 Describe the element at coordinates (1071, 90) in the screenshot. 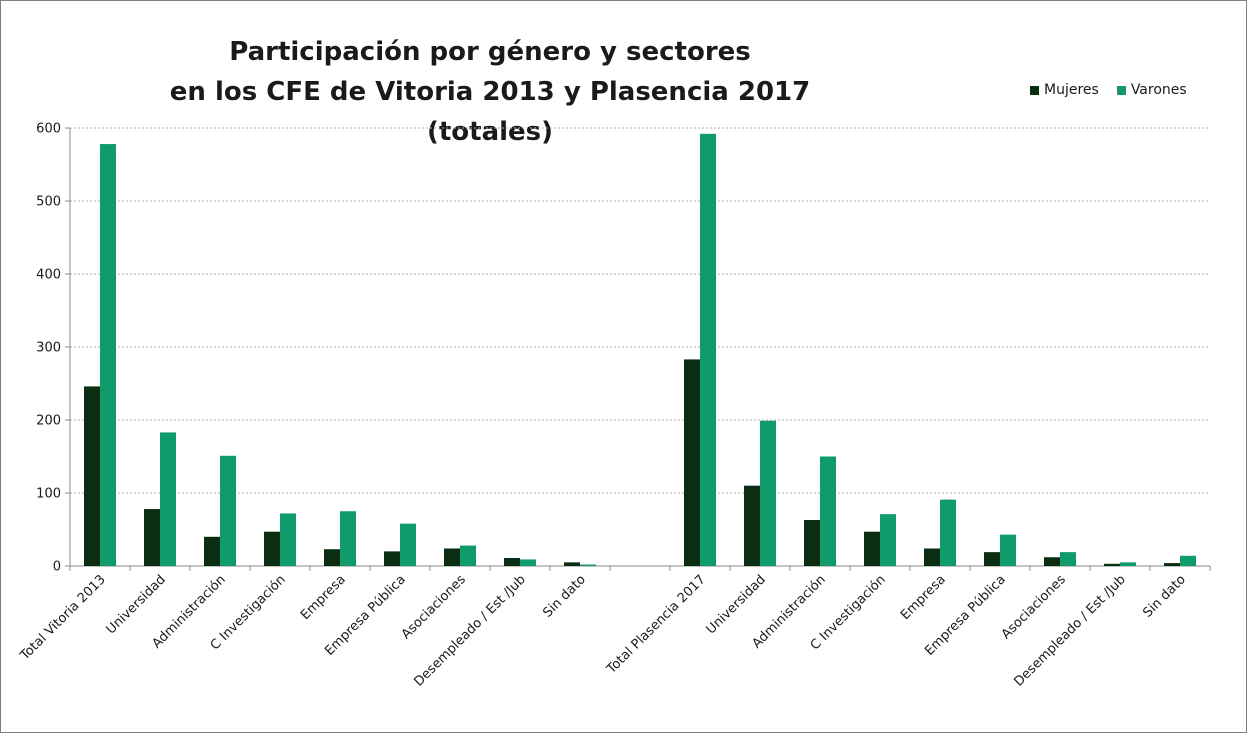

I see `legend-label-mujeres: Mujeres` at that location.